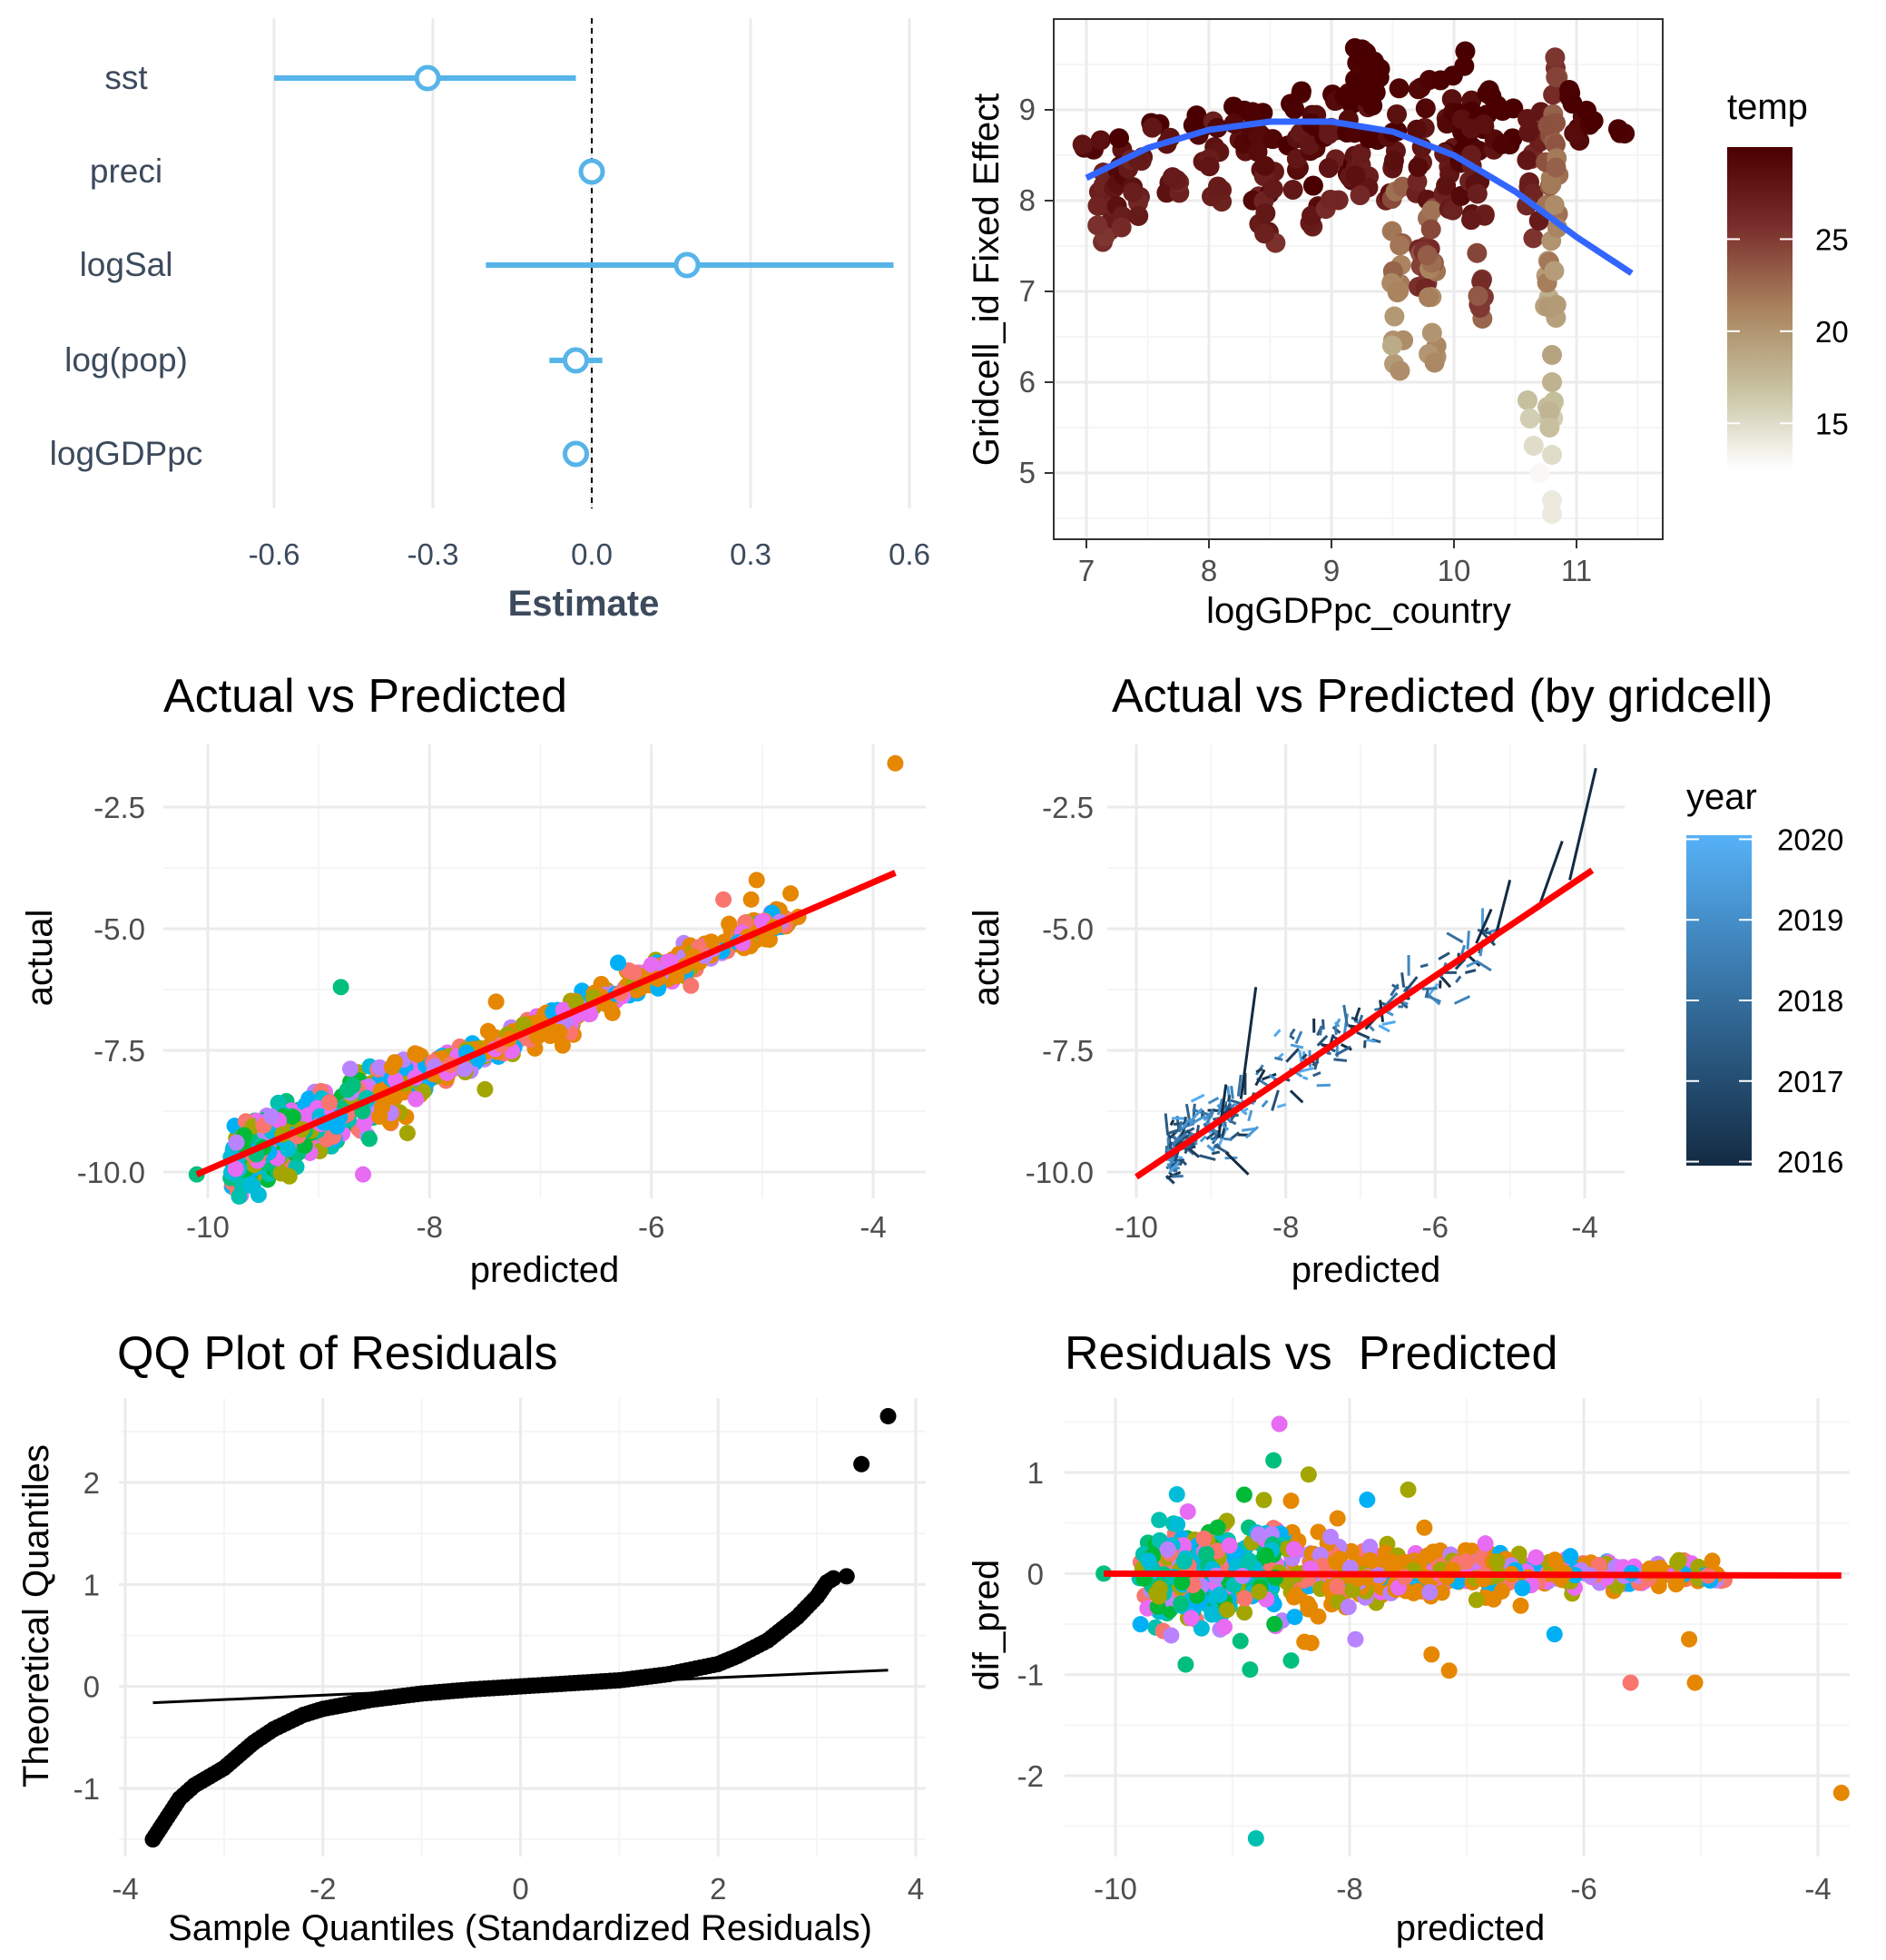 The width and height of the screenshot is (1886, 1960). I want to click on avp-x-tick-label: -8, so click(430, 1227).